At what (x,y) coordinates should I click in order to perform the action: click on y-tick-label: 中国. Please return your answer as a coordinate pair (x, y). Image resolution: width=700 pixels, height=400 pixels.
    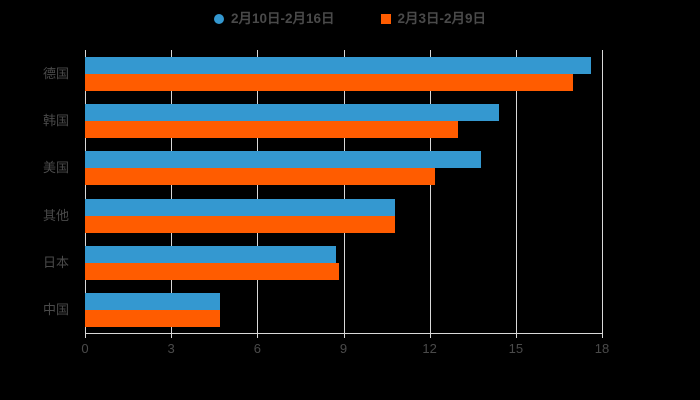
    Looking at the image, I should click on (55, 309).